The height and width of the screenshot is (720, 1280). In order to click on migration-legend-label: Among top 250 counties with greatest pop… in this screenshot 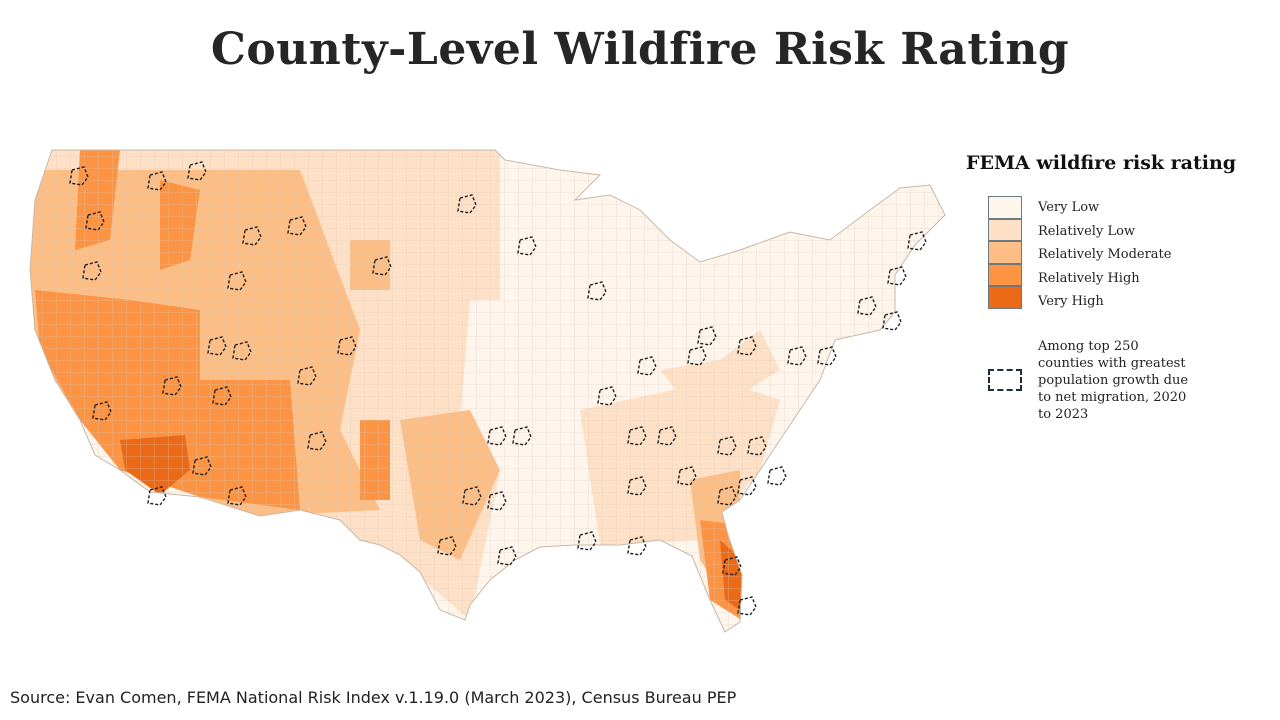, I will do `click(1113, 380)`.